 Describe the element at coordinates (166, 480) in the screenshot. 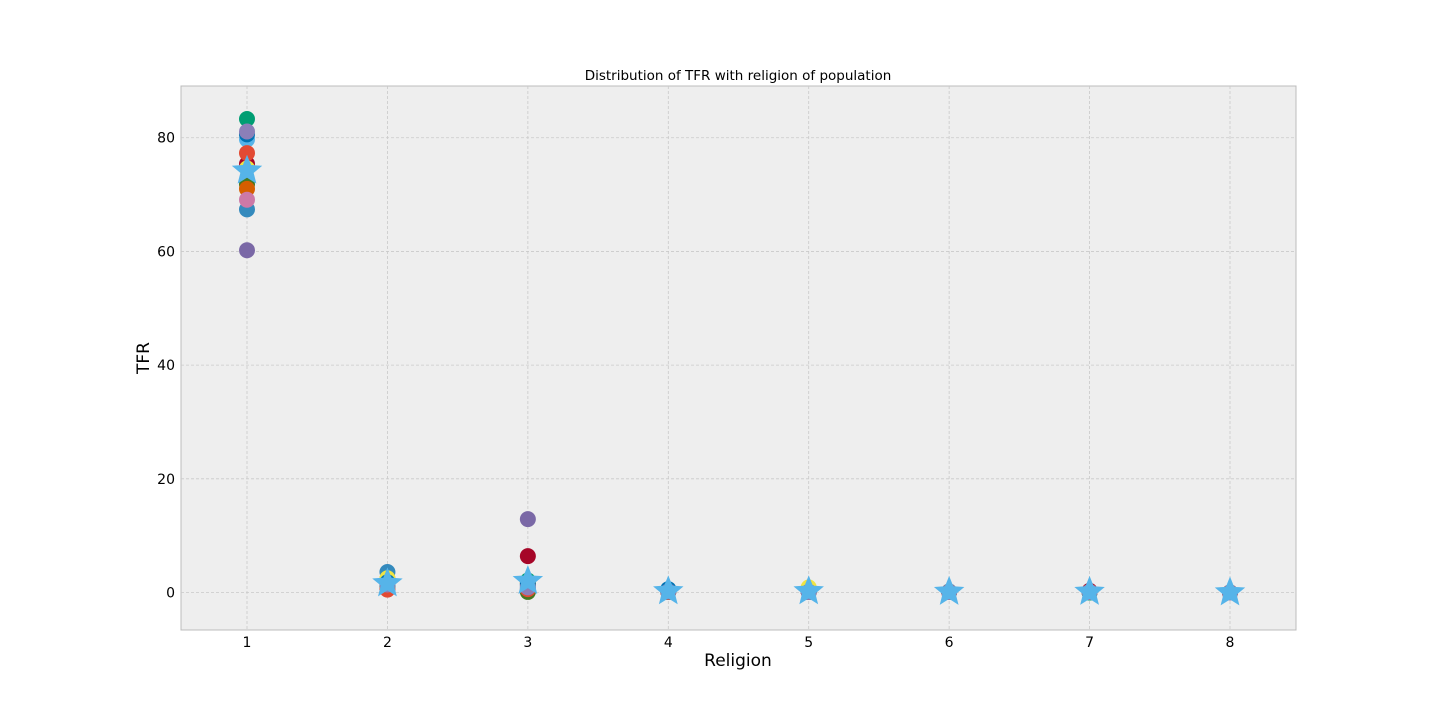

I see `y-tick-label: 20` at that location.